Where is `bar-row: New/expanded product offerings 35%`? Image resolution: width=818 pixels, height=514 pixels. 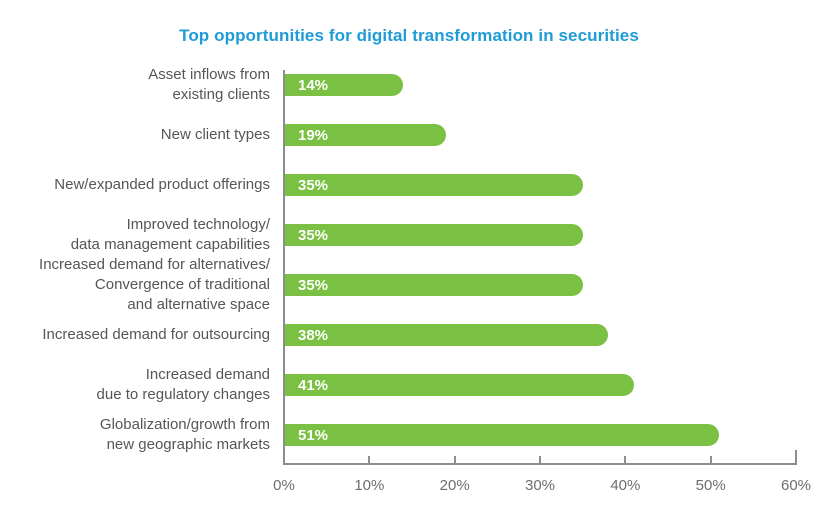 bar-row: New/expanded product offerings 35% is located at coordinates (409, 185).